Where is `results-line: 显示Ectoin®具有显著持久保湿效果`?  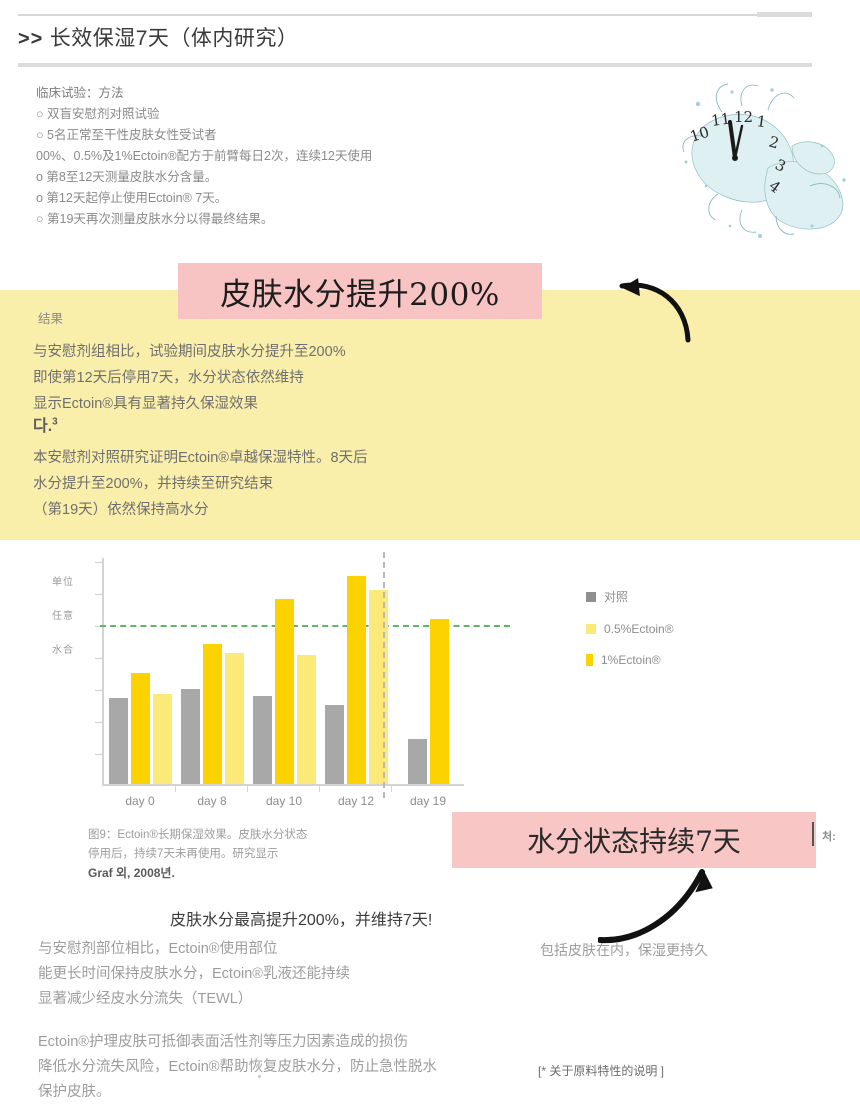
results-line: 显示Ectoin®具有显著持久保湿效果 is located at coordinates (145, 404).